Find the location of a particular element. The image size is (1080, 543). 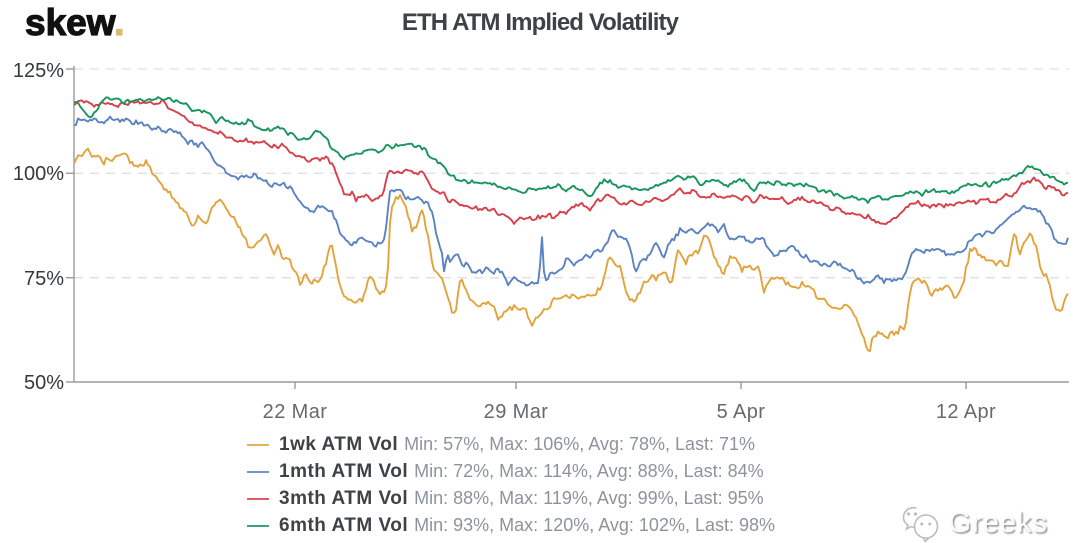

svg-text: 5 Apr is located at coordinates (741, 412).